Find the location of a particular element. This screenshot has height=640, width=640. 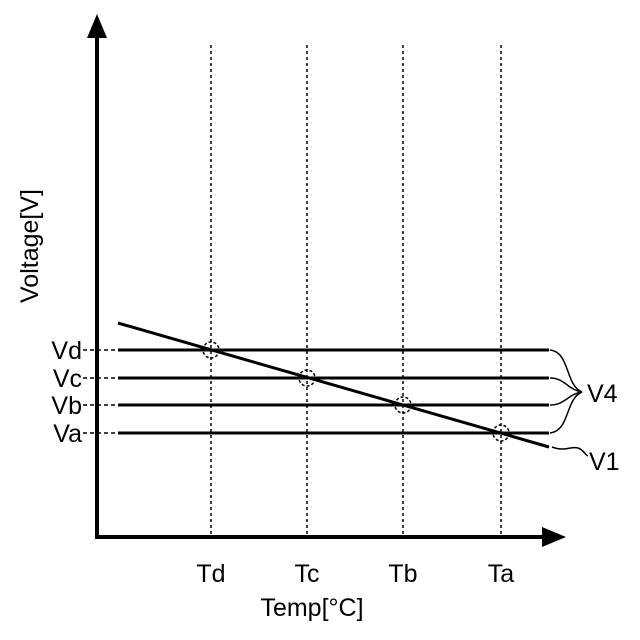

v1-label: V1 is located at coordinates (604, 462).